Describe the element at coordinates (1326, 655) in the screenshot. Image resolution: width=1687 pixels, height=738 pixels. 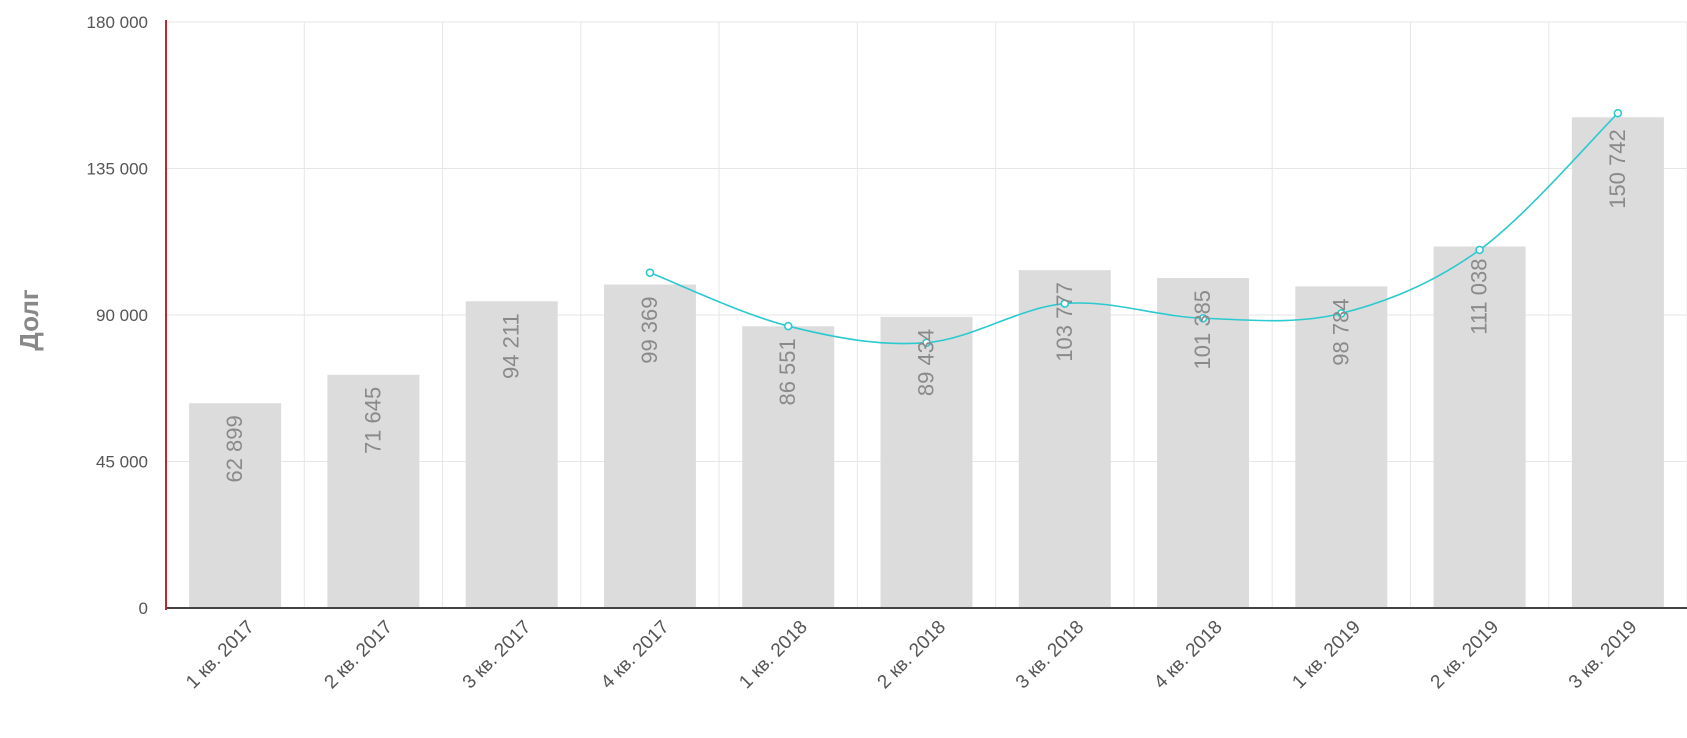
I see `x-tick-label: 1 кв. 2019` at that location.